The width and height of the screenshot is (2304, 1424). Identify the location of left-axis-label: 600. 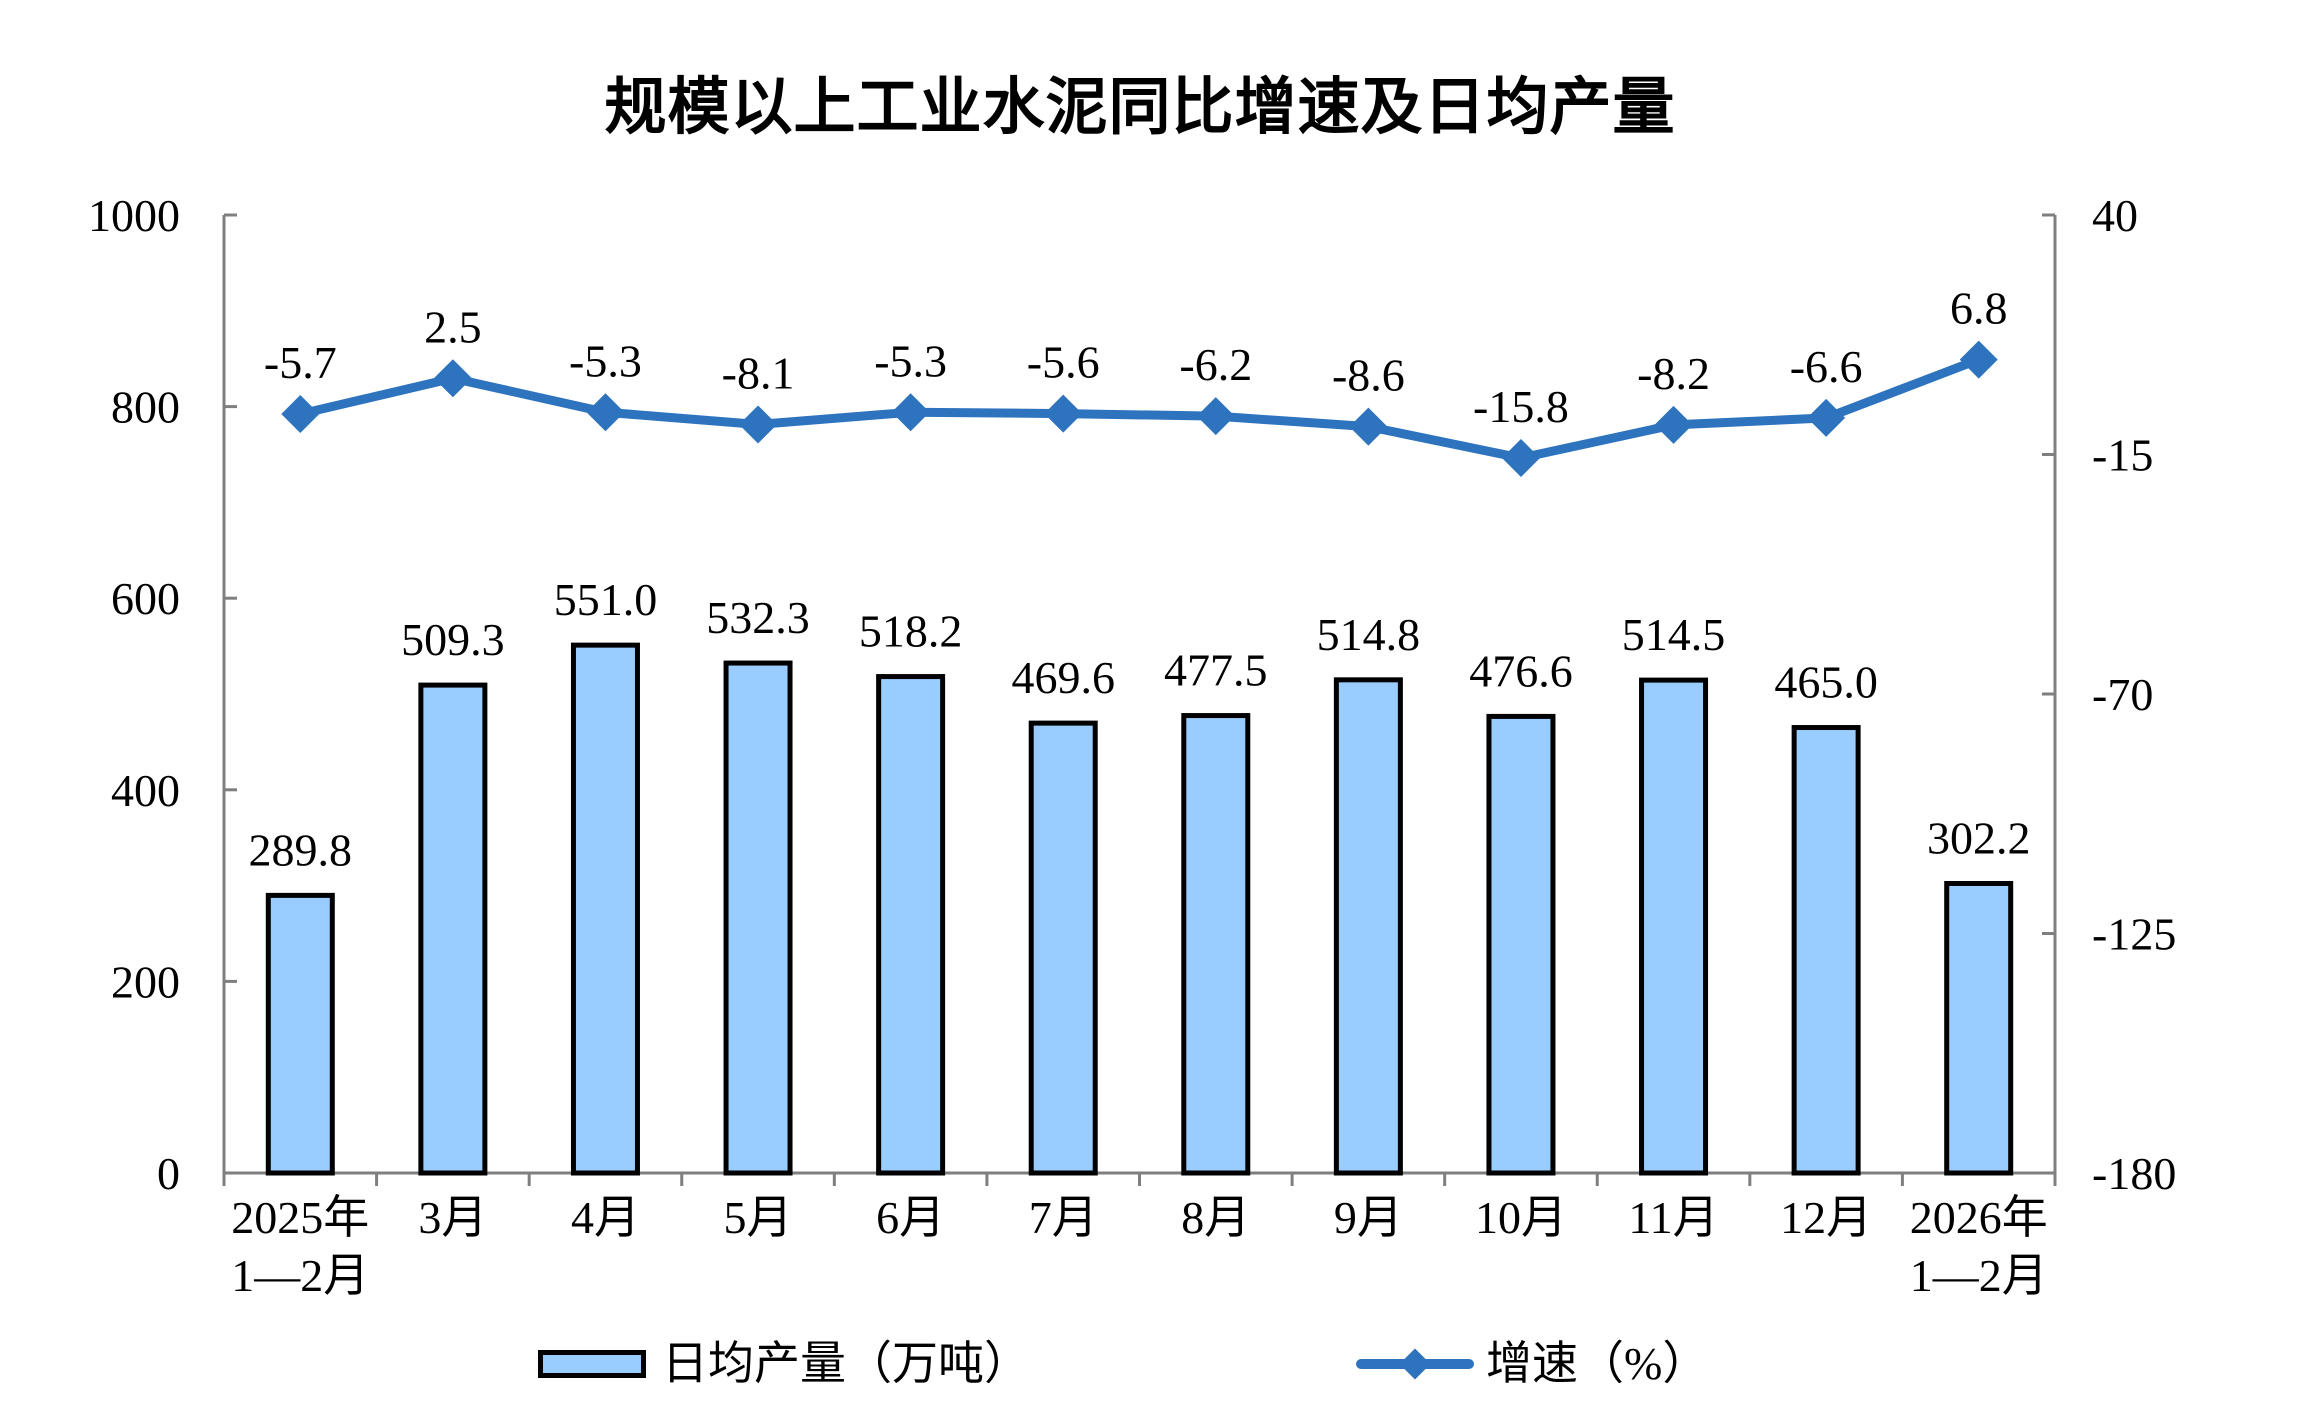
(145, 598).